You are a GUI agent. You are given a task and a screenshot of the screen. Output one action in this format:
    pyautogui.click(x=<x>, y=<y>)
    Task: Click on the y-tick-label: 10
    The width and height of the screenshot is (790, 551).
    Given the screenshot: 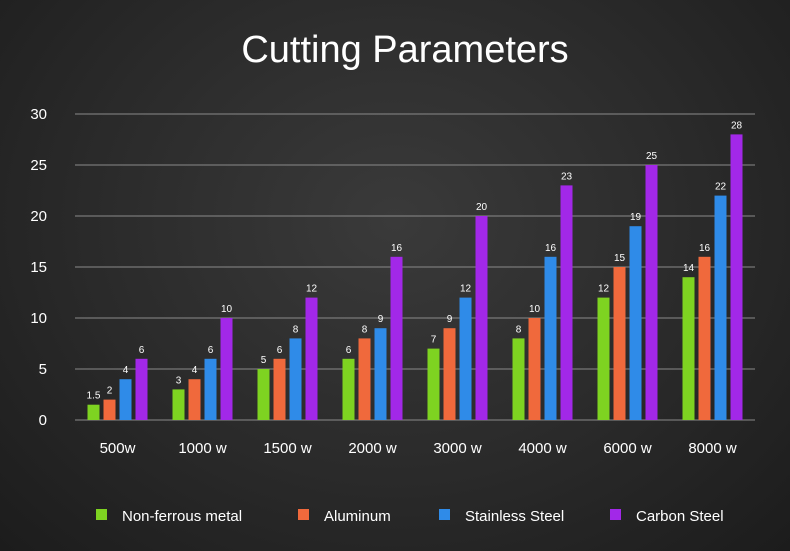 What is the action you would take?
    pyautogui.click(x=38, y=318)
    